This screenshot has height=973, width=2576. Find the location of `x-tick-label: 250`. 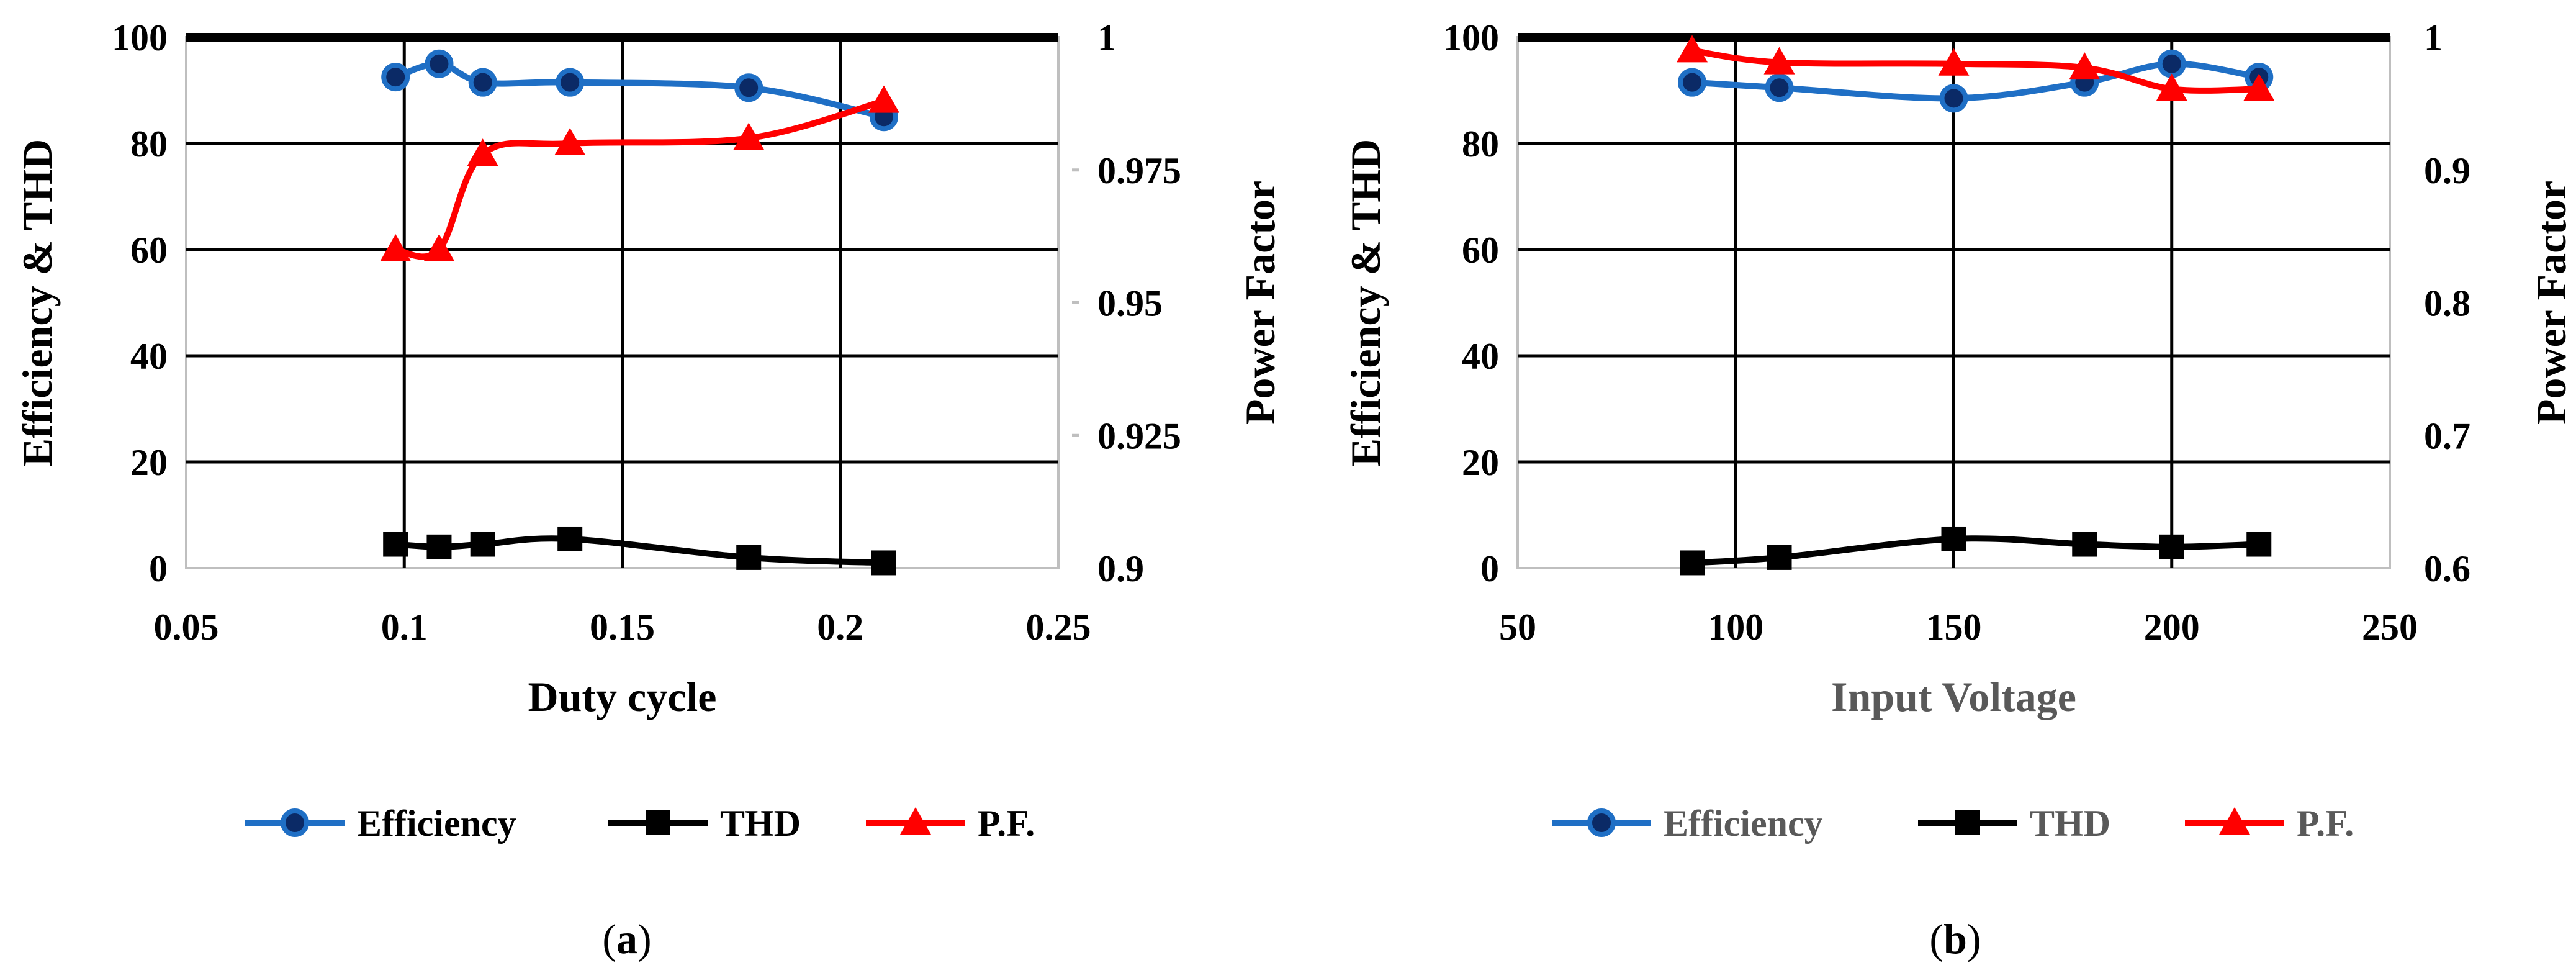

x-tick-label: 250 is located at coordinates (2390, 627).